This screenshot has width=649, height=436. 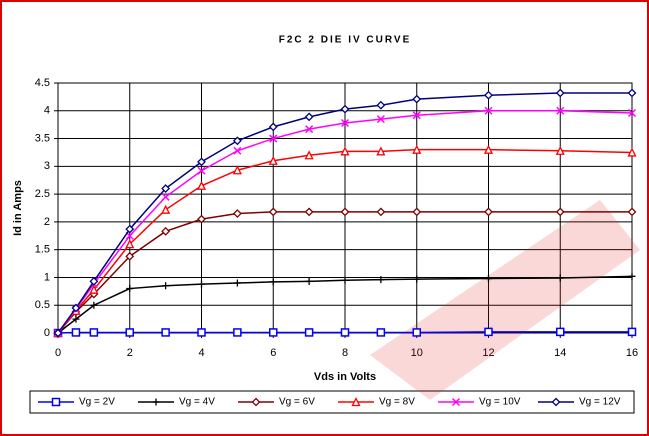 I want to click on legend-label: Vg = 6V, so click(x=297, y=402).